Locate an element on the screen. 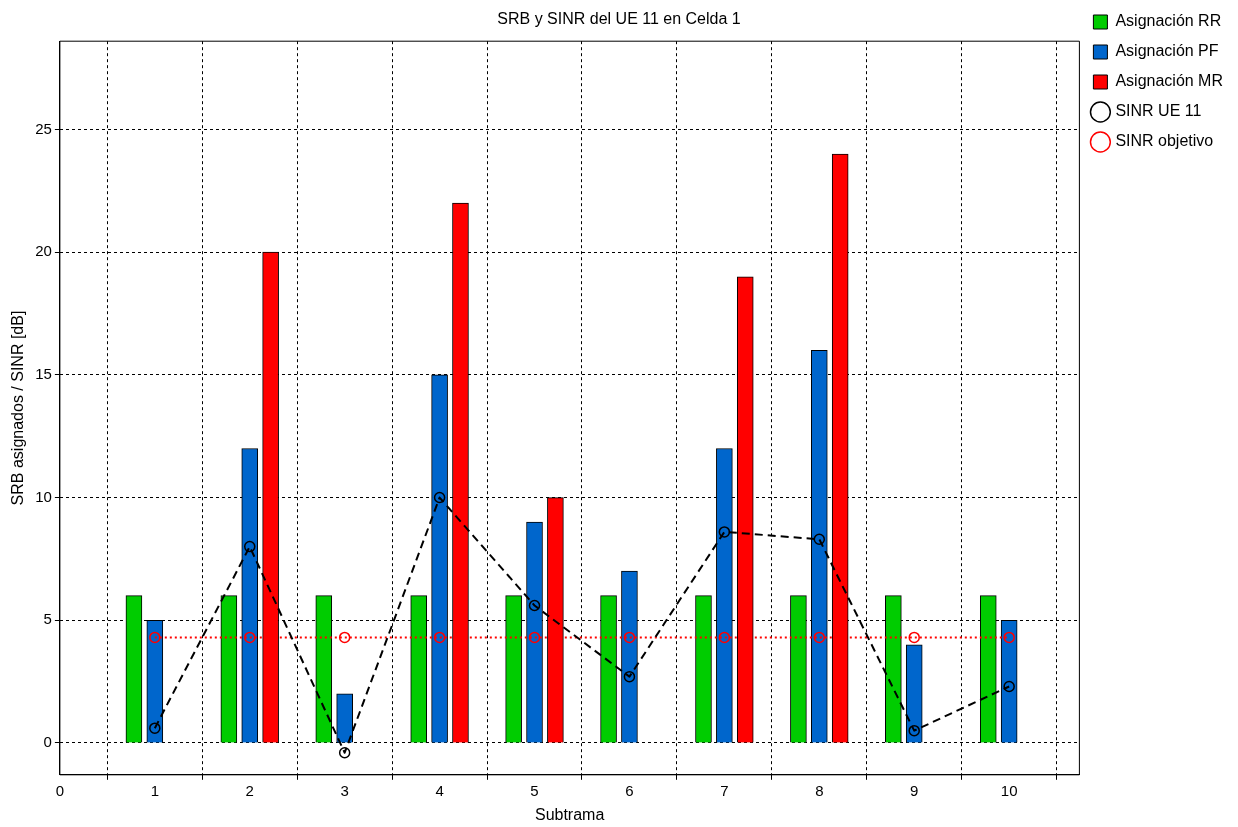  x-tick-label: 6 is located at coordinates (629, 790).